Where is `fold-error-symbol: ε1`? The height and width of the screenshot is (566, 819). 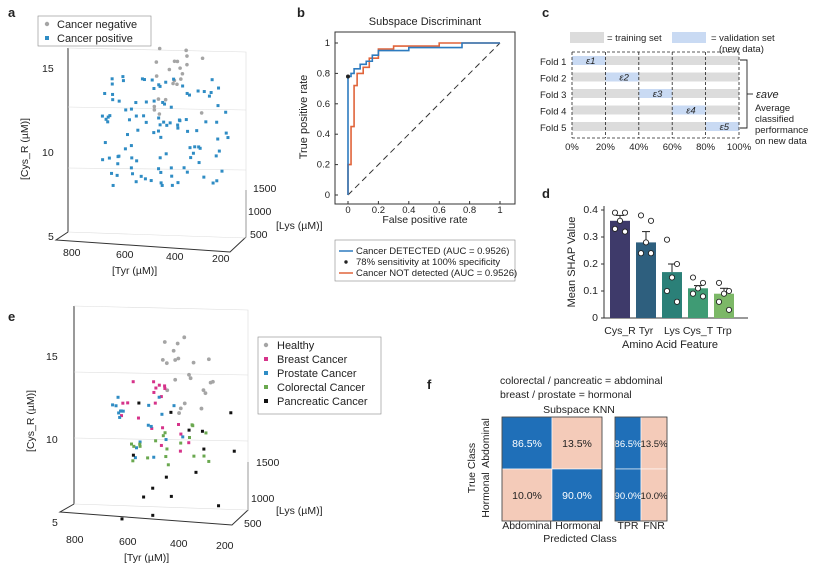 fold-error-symbol: ε1 is located at coordinates (590, 61).